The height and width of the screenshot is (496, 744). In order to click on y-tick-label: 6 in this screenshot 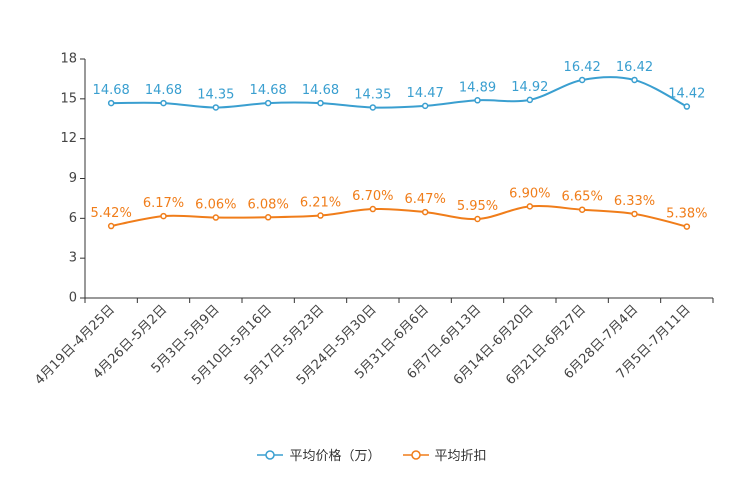, I will do `click(73, 218)`.